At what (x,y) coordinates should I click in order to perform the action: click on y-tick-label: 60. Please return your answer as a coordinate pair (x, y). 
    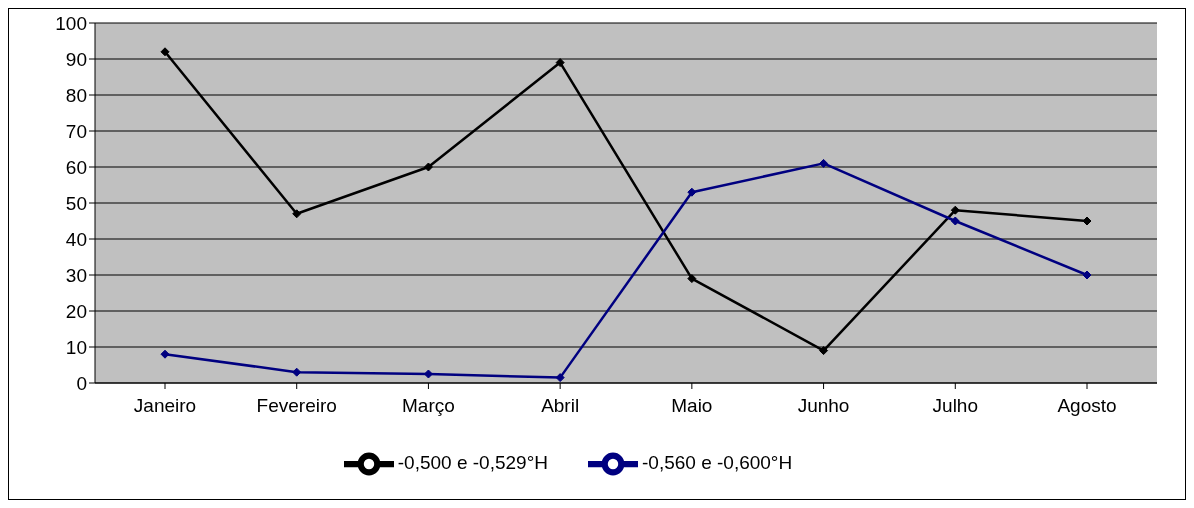
    Looking at the image, I should click on (76, 167).